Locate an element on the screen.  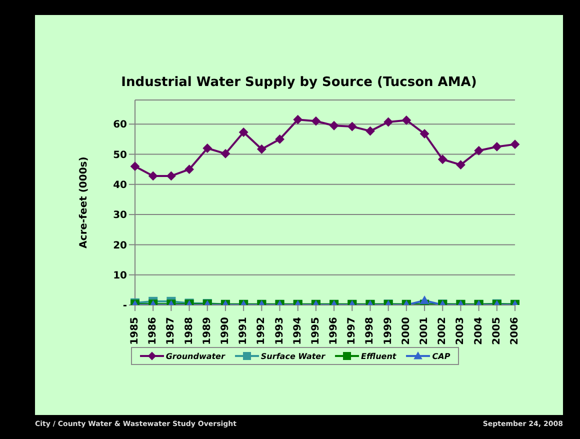
x-tick-label: 1999 is located at coordinates (388, 330).